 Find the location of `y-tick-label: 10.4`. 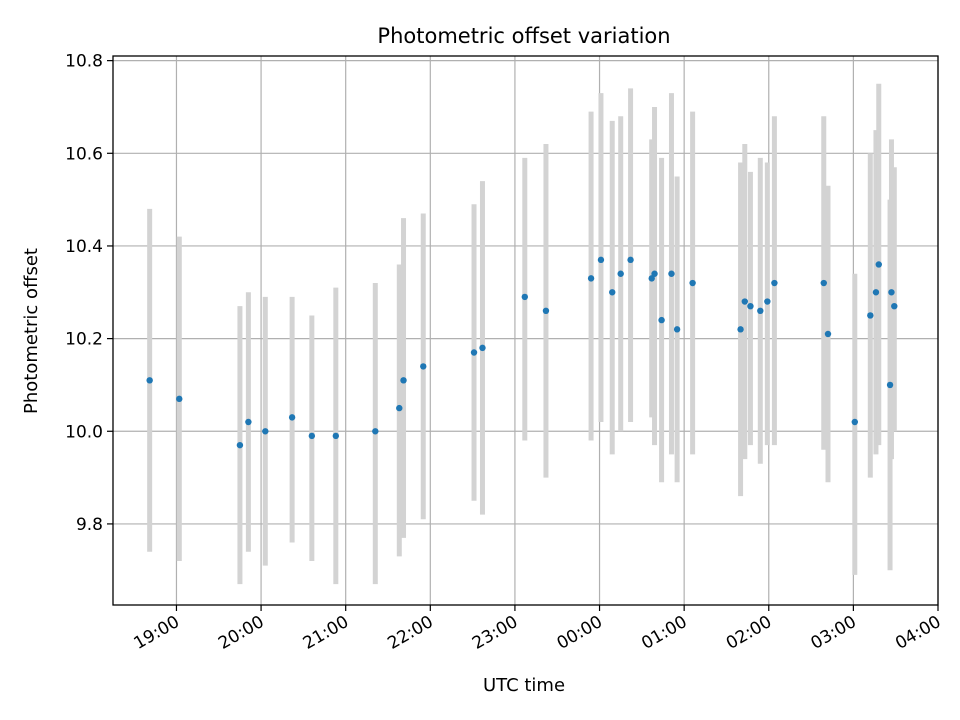

y-tick-label: 10.4 is located at coordinates (84, 247).